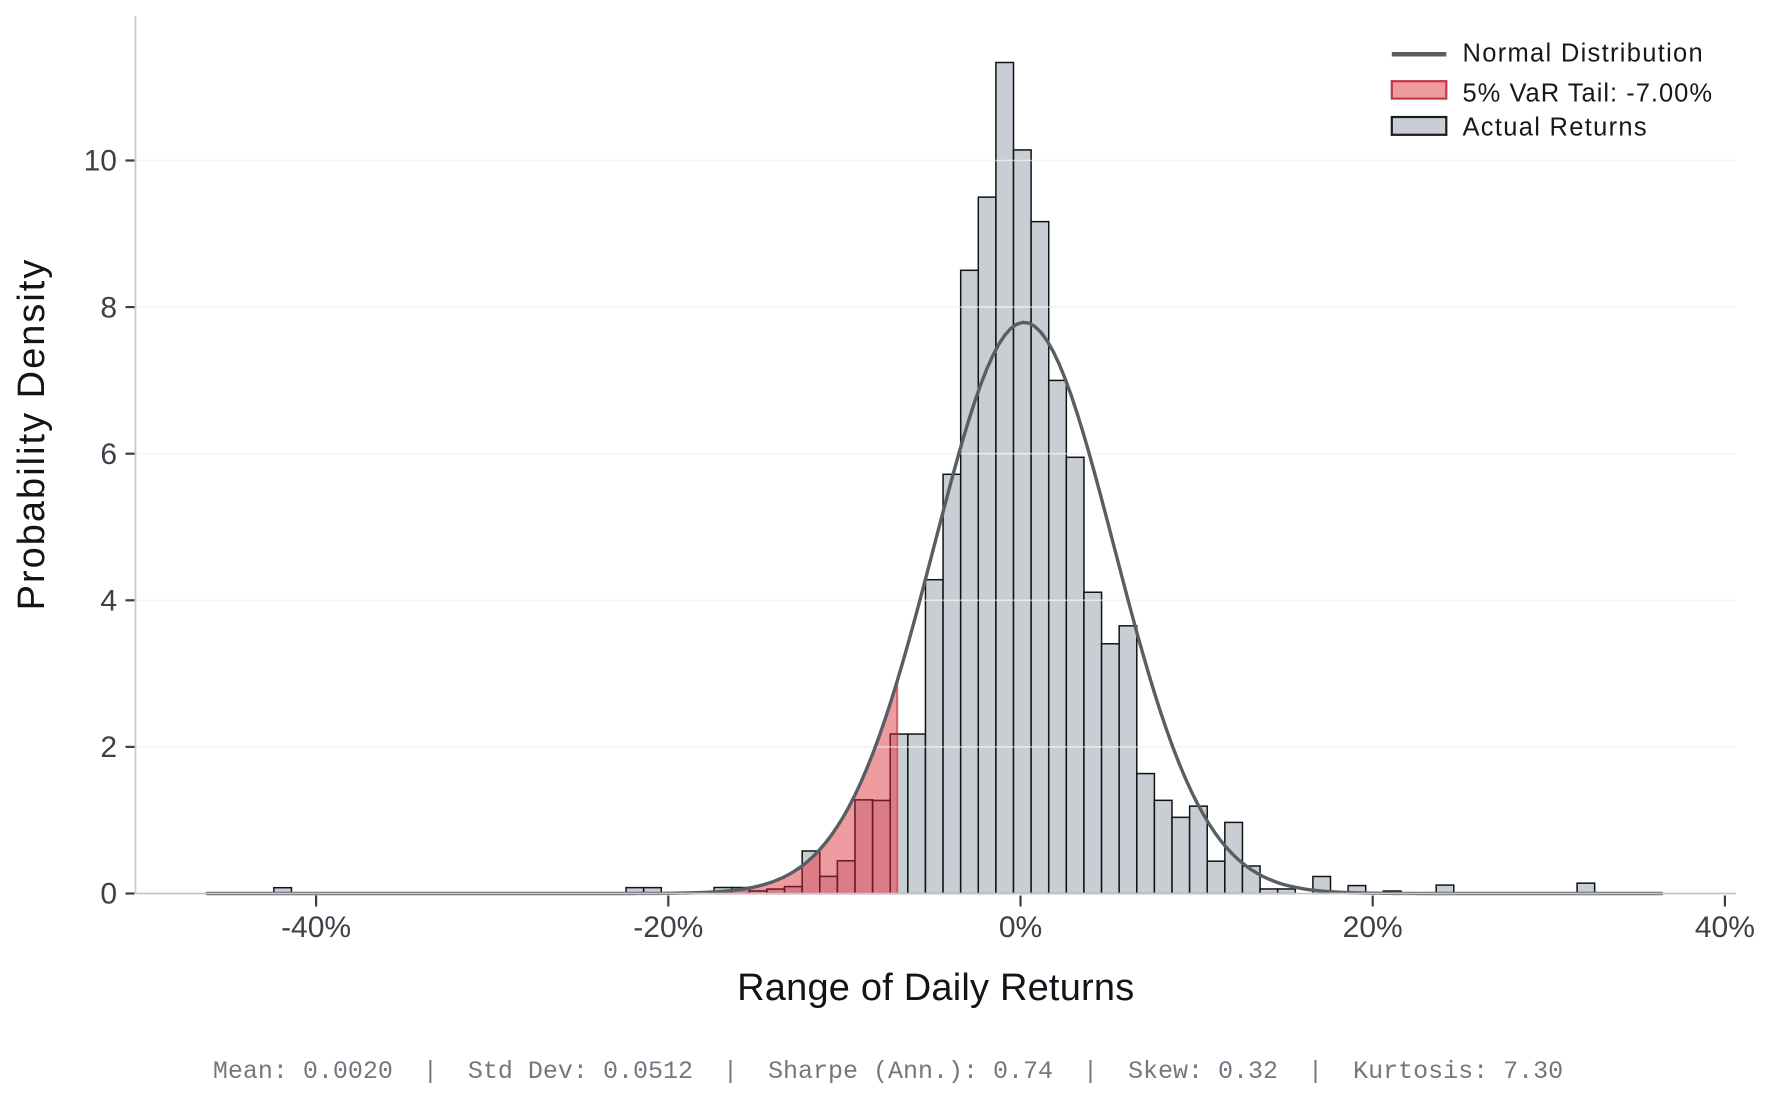 The height and width of the screenshot is (1105, 1776). Describe the element at coordinates (1584, 54) in the screenshot. I see `svg-text: Normal Distribution` at that location.